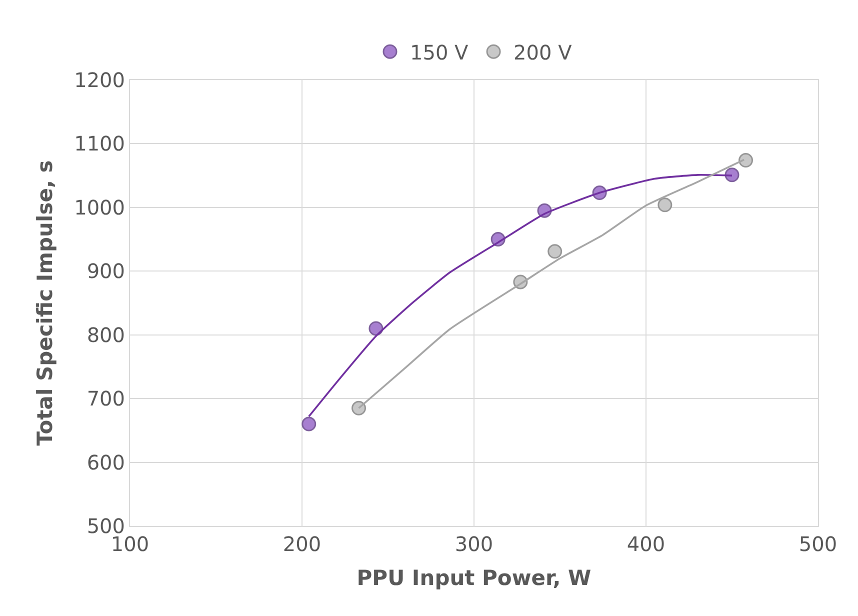 This screenshot has width=858, height=616. I want to click on x-tick-label: 500, so click(818, 544).